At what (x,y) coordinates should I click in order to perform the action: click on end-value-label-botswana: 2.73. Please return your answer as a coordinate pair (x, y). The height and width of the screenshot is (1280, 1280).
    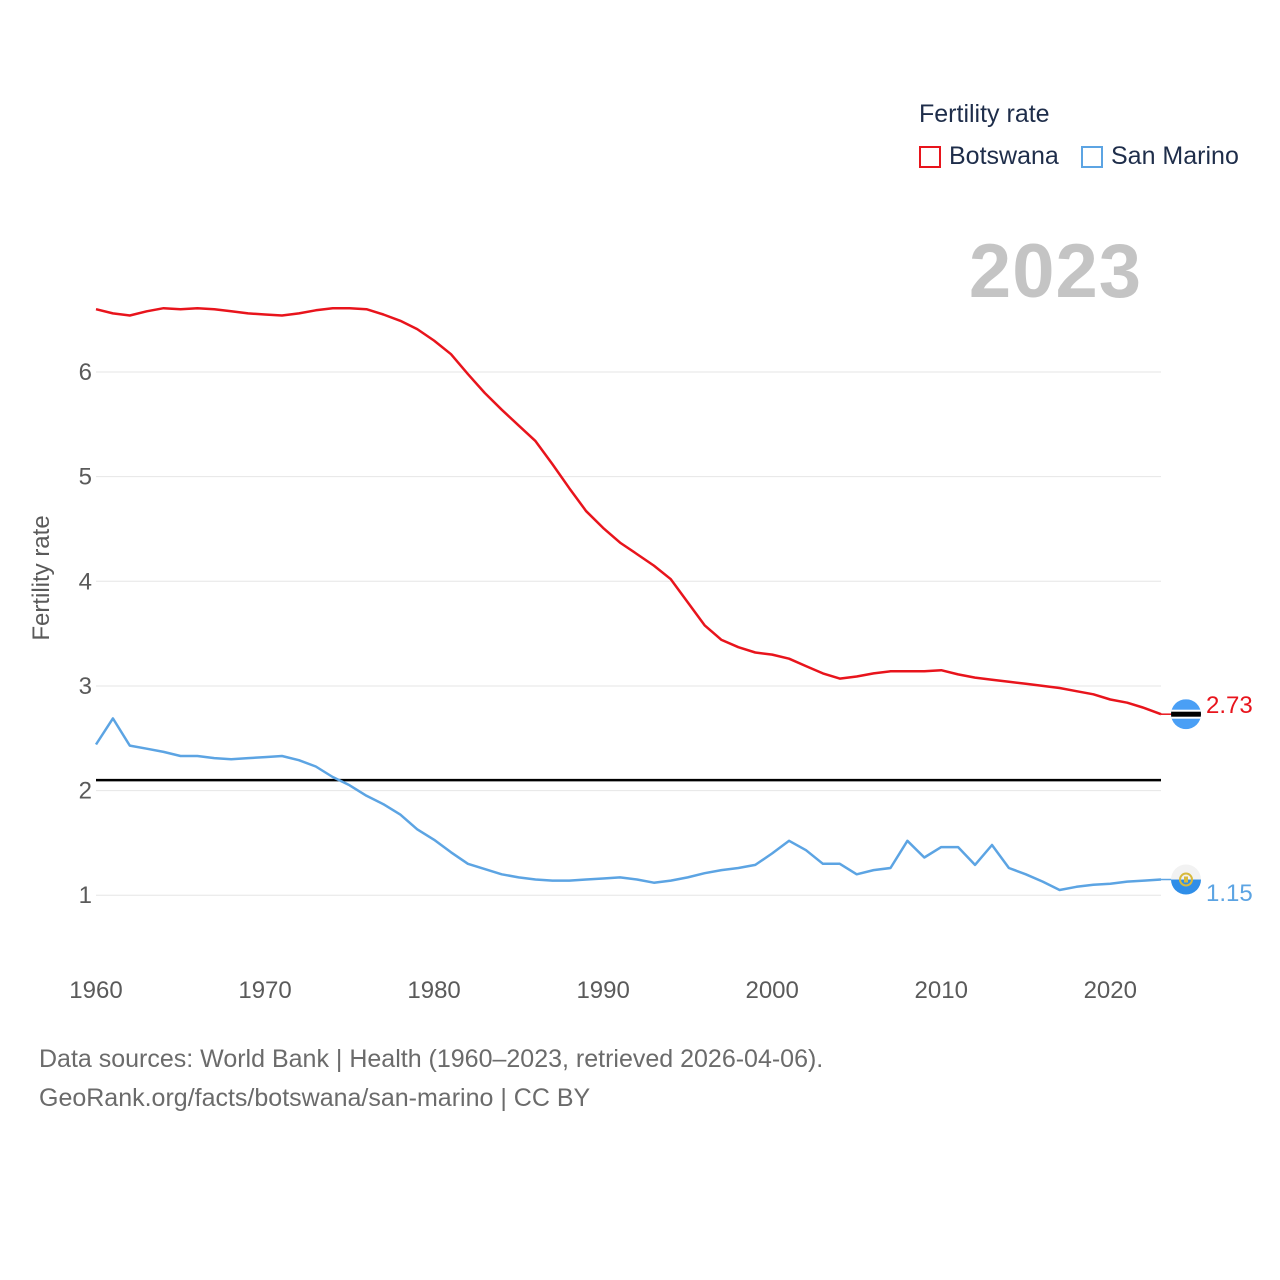
    Looking at the image, I should click on (1229, 705).